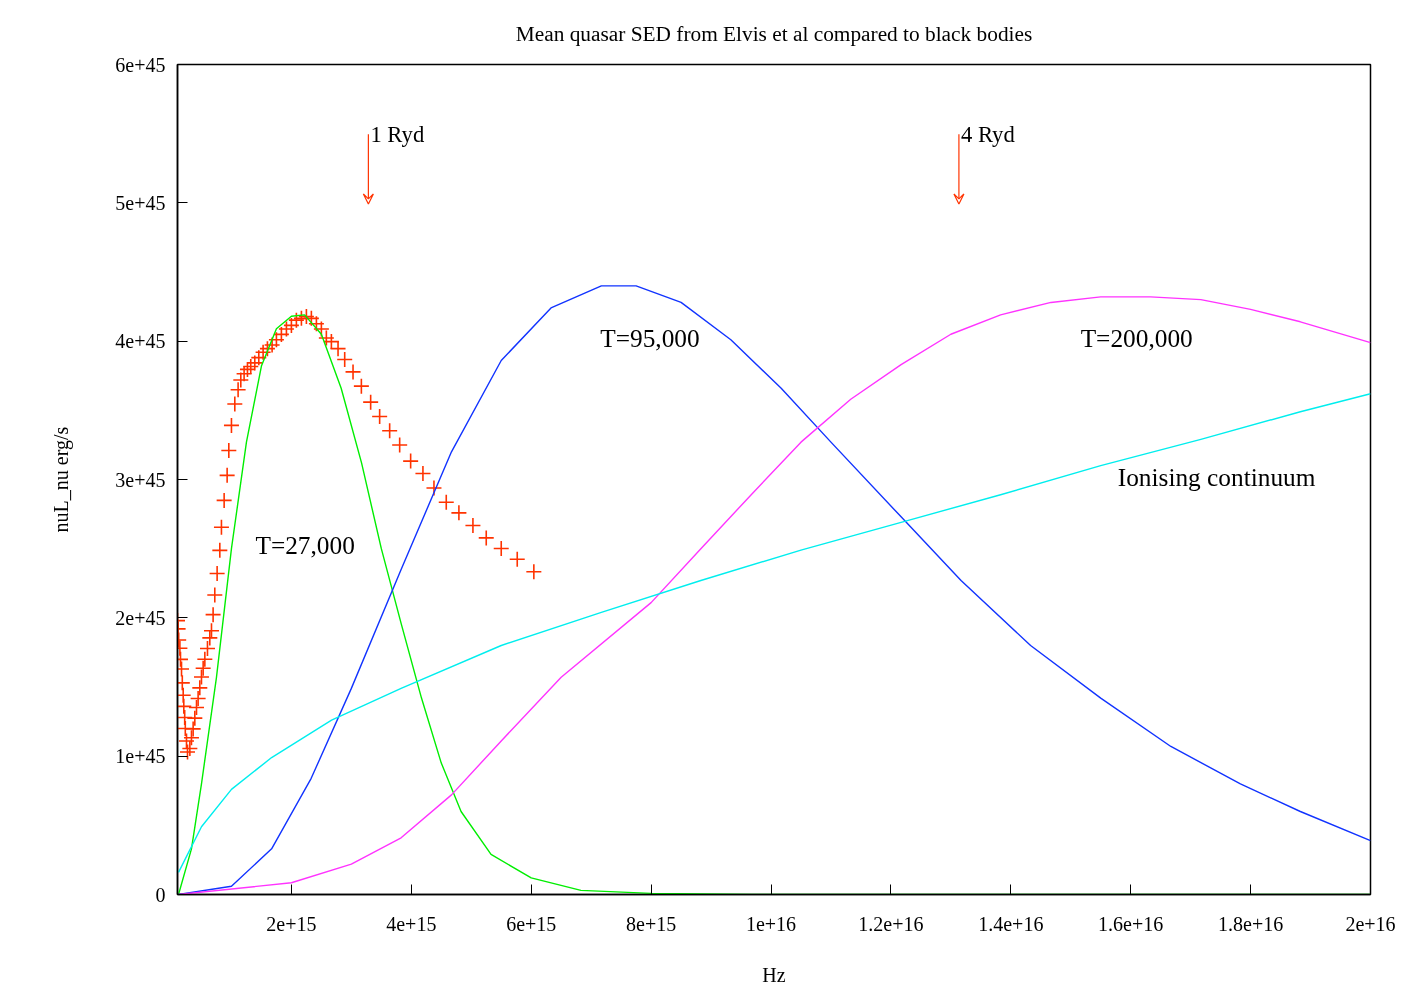 Image resolution: width=1412 pixels, height=988 pixels. Describe the element at coordinates (140, 202) in the screenshot. I see `y-tick-label: 5e+45` at that location.